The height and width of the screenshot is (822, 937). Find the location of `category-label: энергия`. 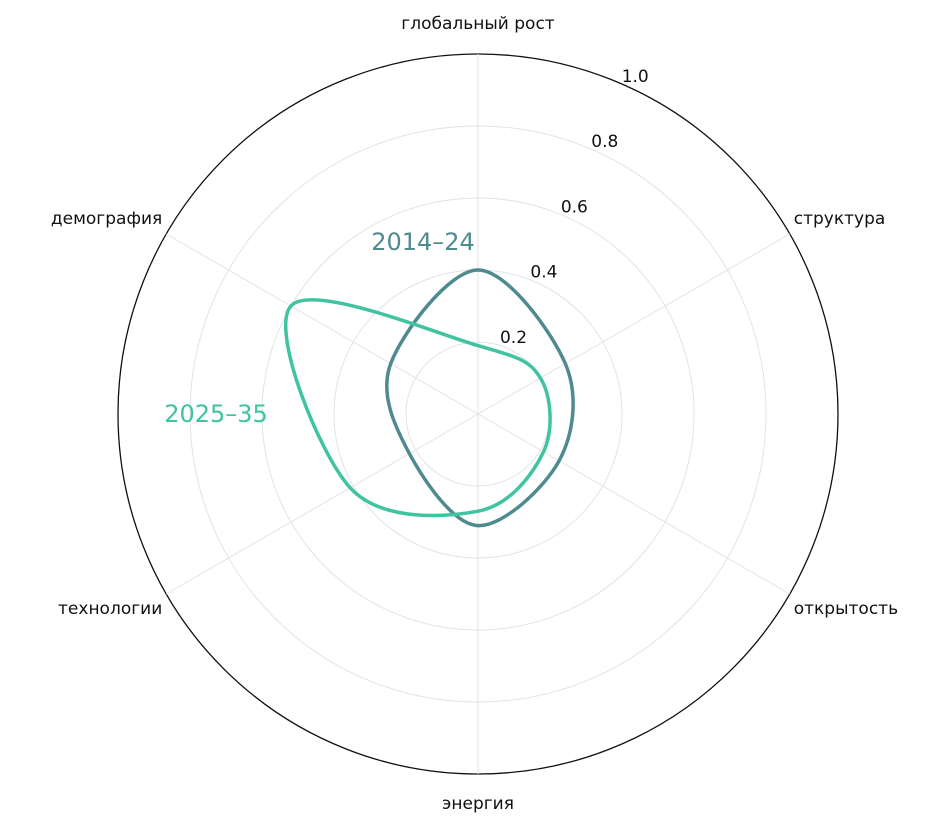

category-label: энергия is located at coordinates (478, 804).